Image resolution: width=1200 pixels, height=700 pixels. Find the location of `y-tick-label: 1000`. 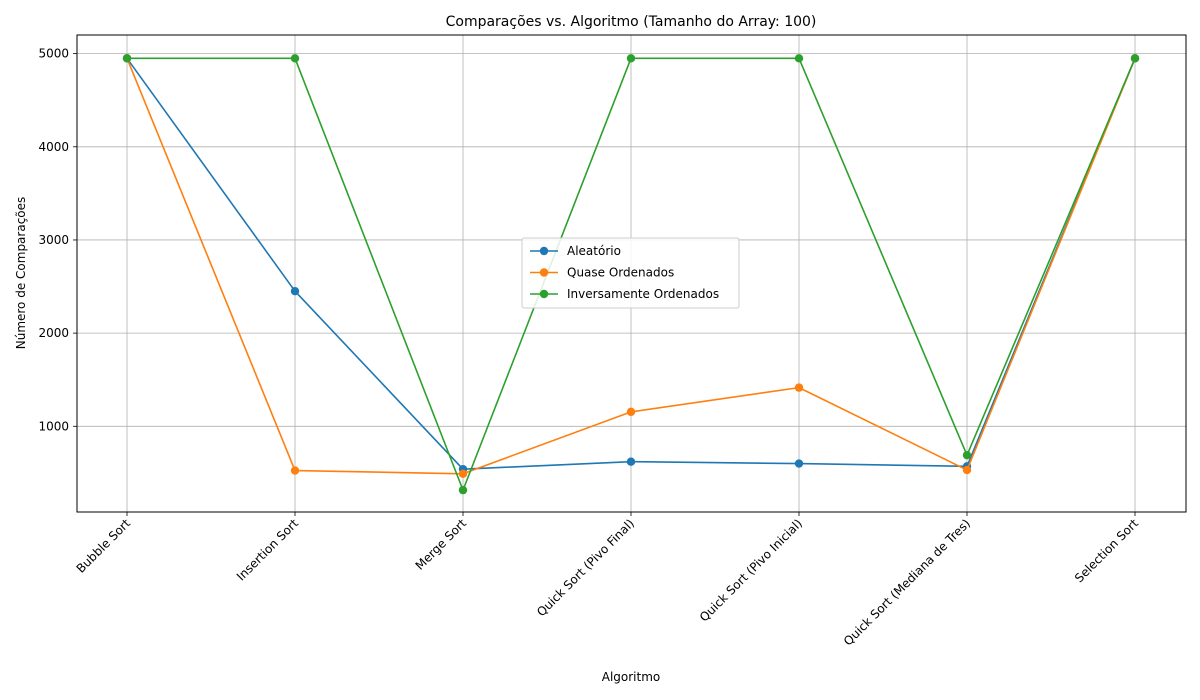

y-tick-label: 1000 is located at coordinates (53, 426).